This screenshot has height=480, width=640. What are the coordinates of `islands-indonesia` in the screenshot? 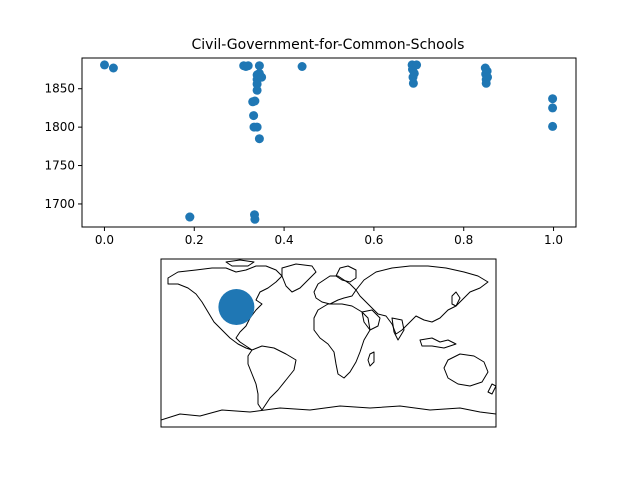 It's located at (438, 343).